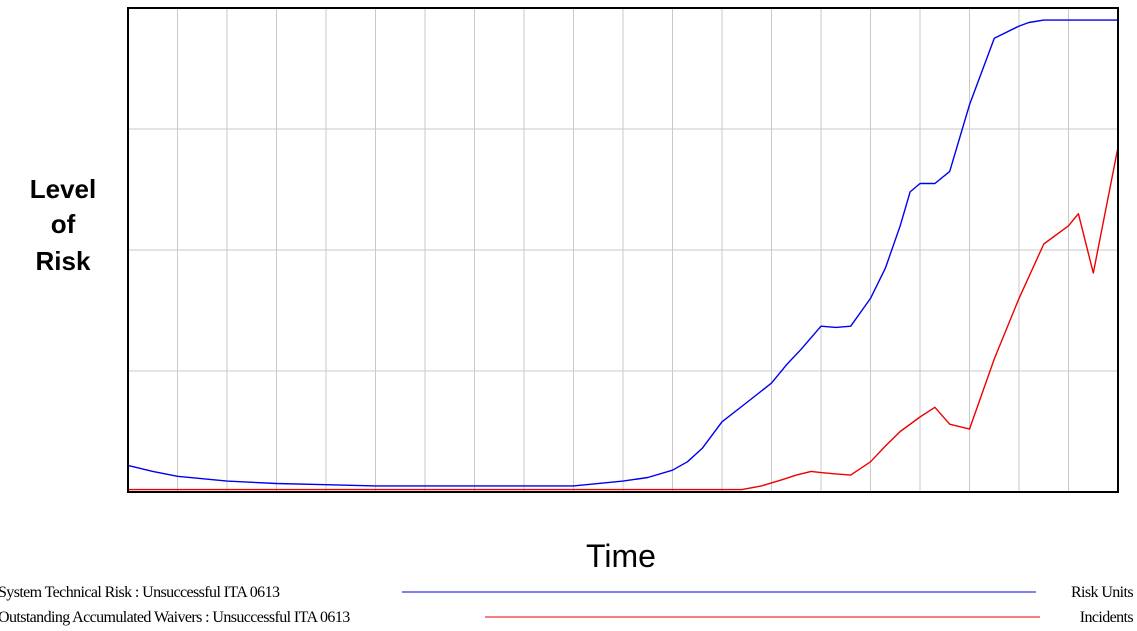 Image resolution: width=1137 pixels, height=631 pixels. I want to click on y-axis-label: Level of Risk, so click(63, 225).